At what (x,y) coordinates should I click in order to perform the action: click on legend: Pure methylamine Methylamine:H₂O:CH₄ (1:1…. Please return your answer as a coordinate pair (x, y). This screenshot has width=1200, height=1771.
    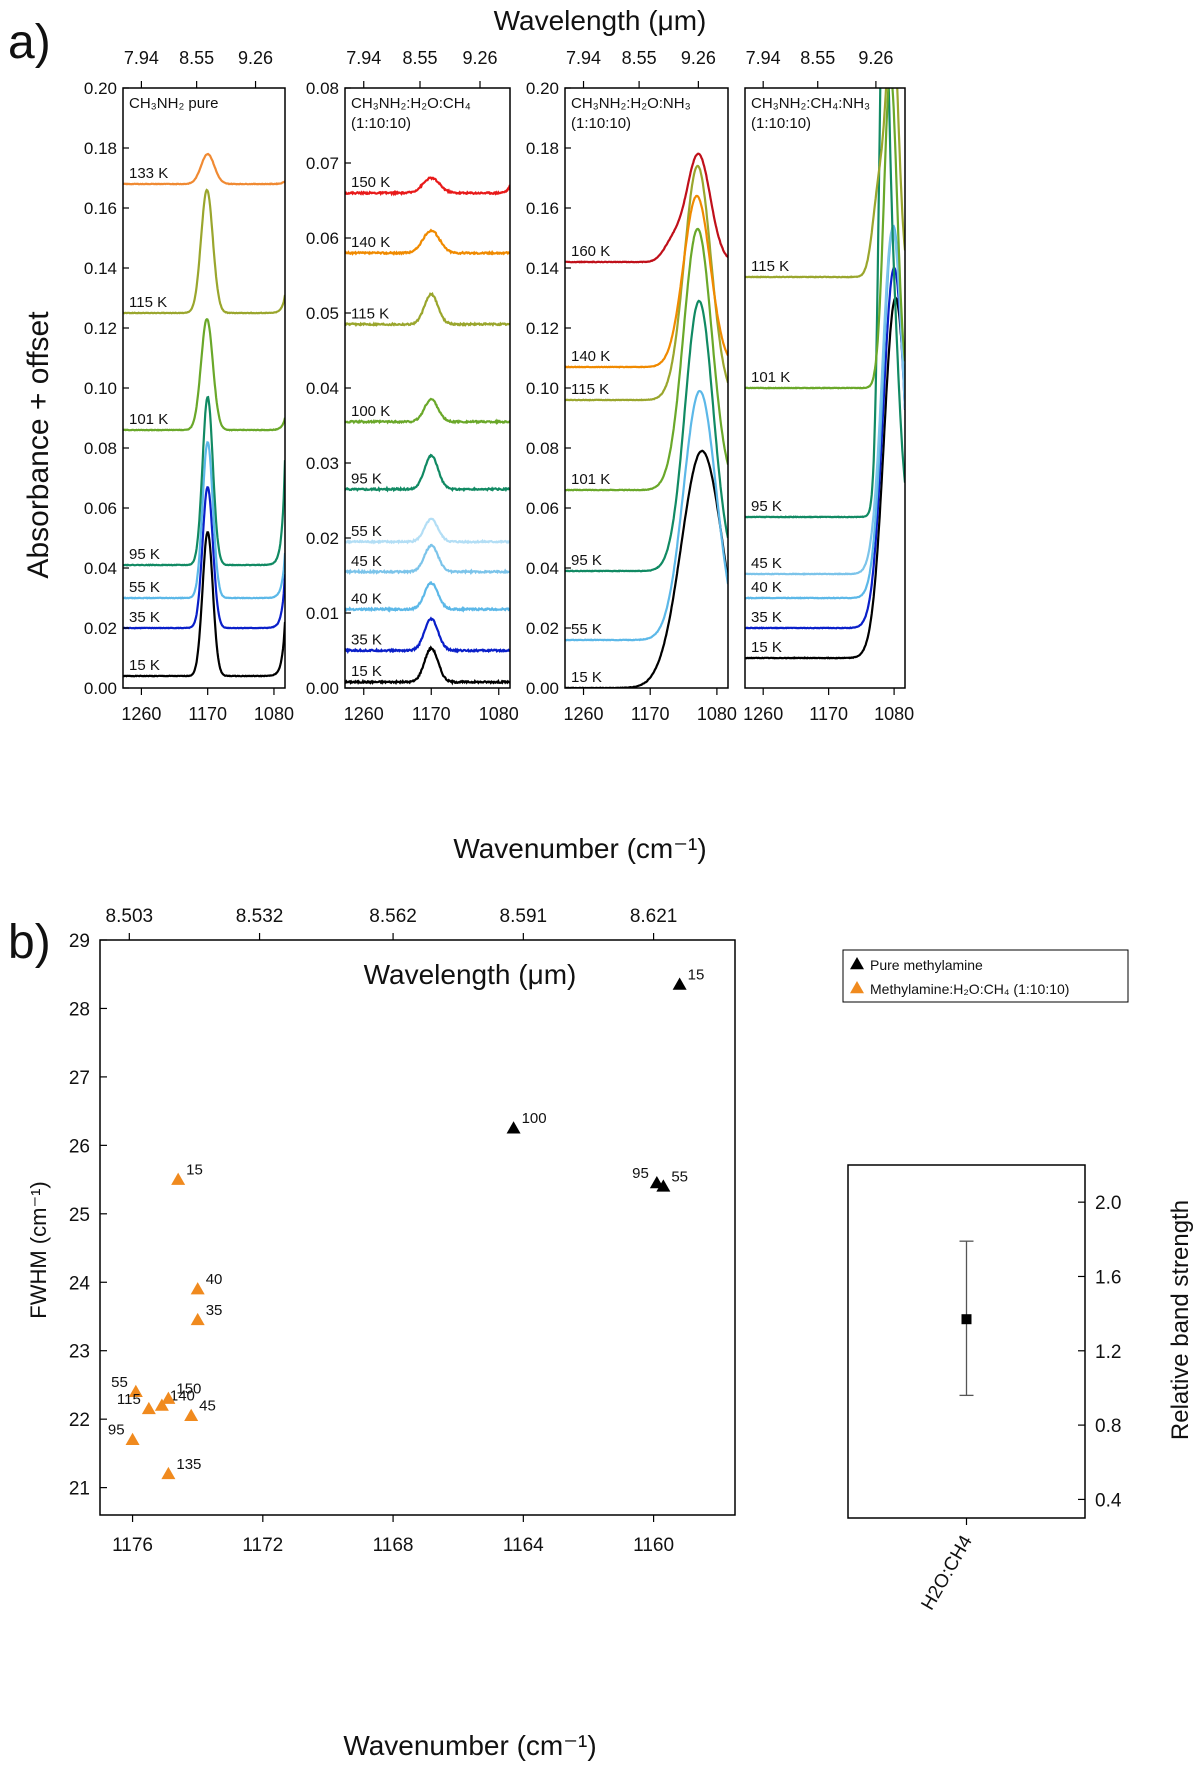
    Looking at the image, I should click on (985, 976).